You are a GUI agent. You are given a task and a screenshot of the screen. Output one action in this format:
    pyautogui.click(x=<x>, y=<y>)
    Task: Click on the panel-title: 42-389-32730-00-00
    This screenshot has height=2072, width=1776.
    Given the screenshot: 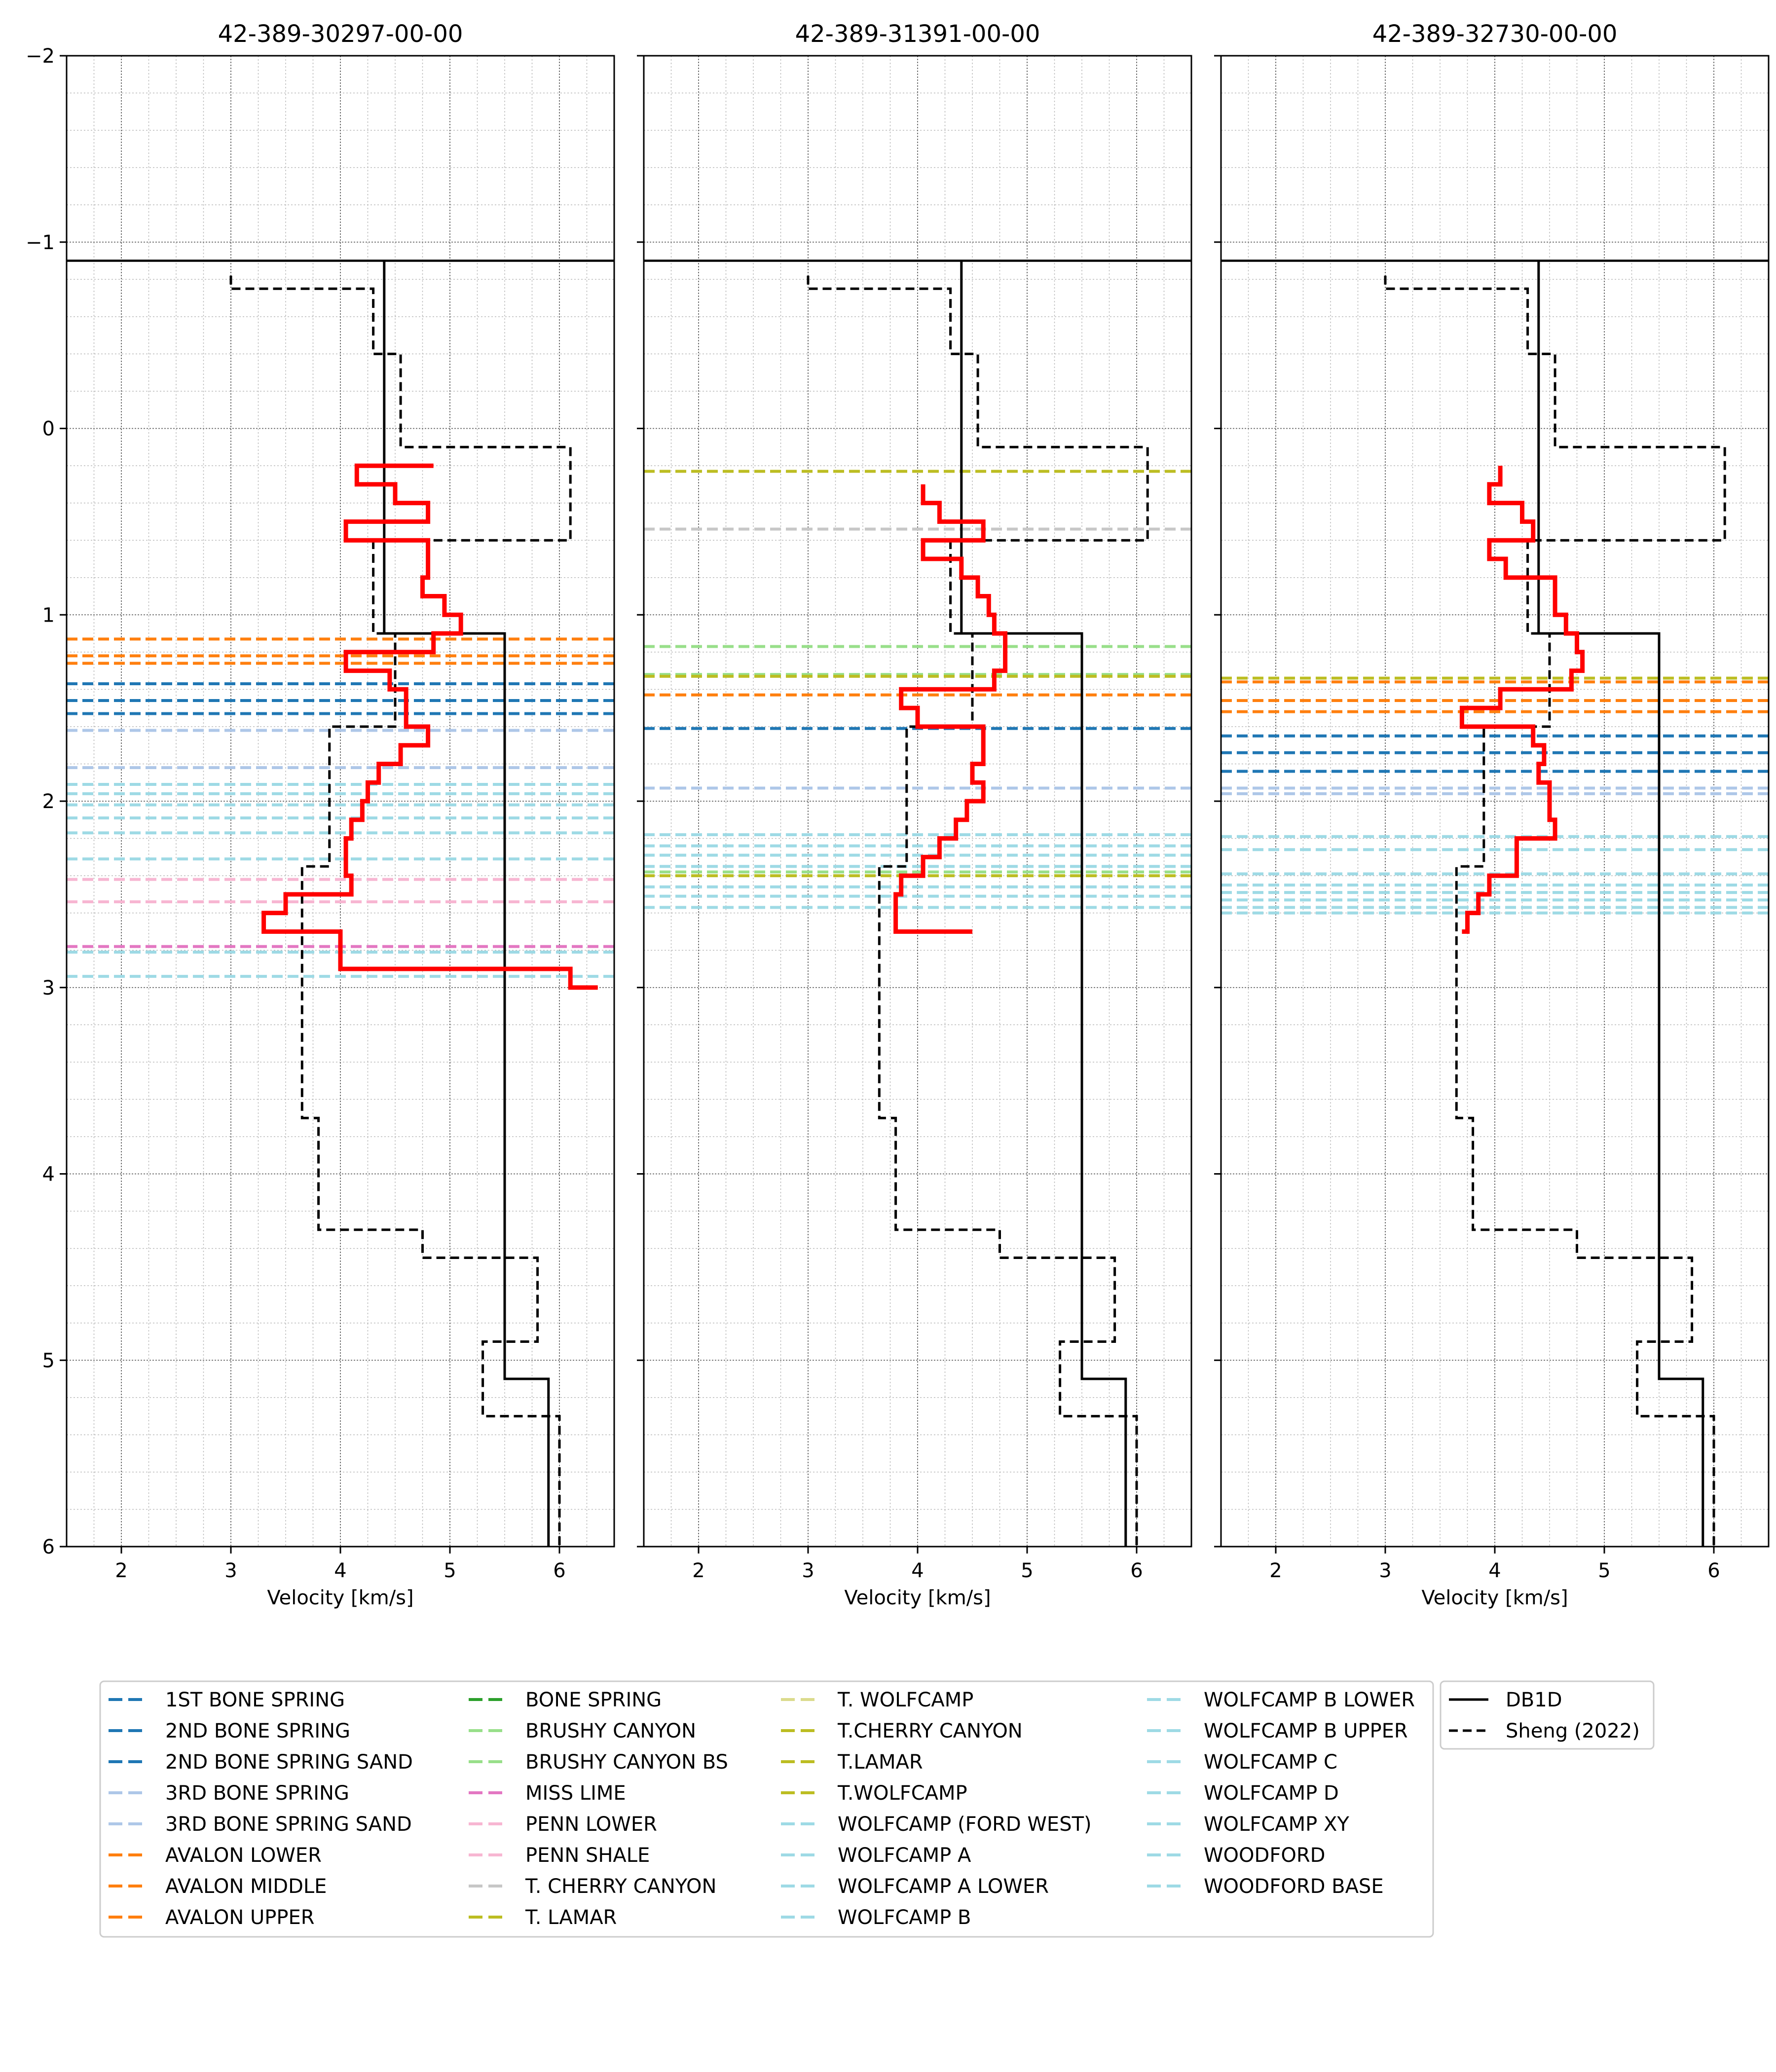 What is the action you would take?
    pyautogui.click(x=1495, y=34)
    